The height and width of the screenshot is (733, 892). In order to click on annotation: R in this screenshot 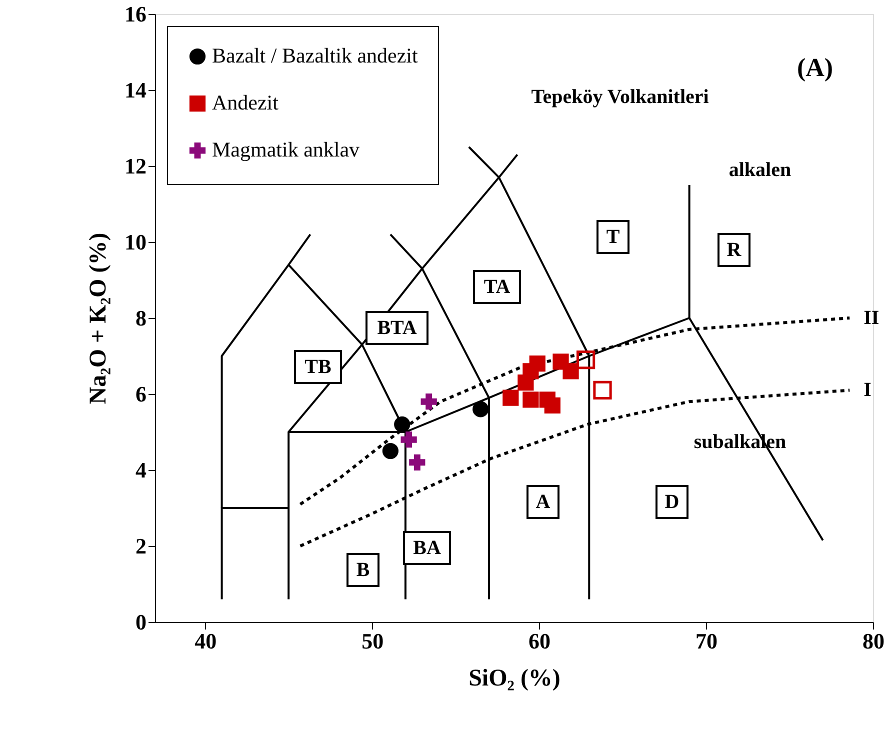, I will do `click(734, 250)`.